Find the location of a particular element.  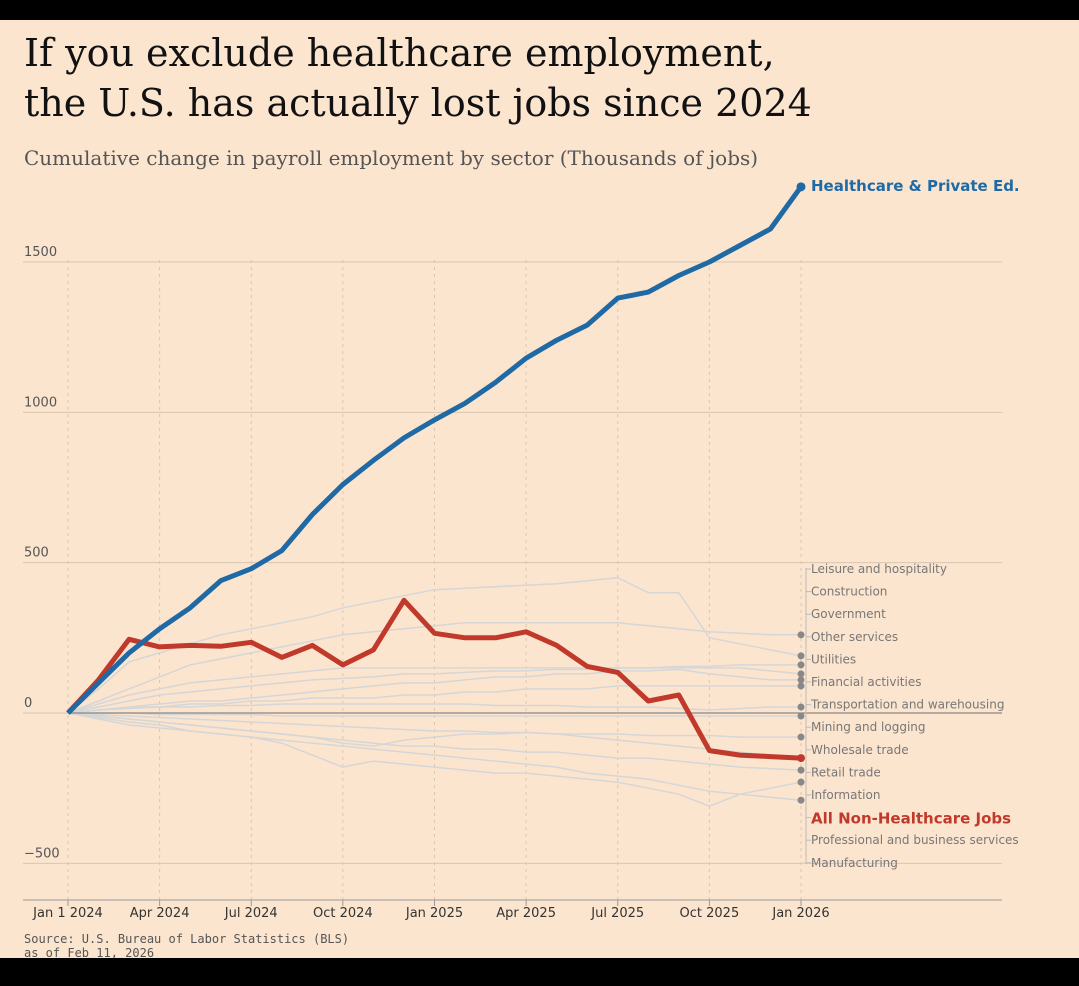

series-end-label: Manufacturing is located at coordinates (854, 863).